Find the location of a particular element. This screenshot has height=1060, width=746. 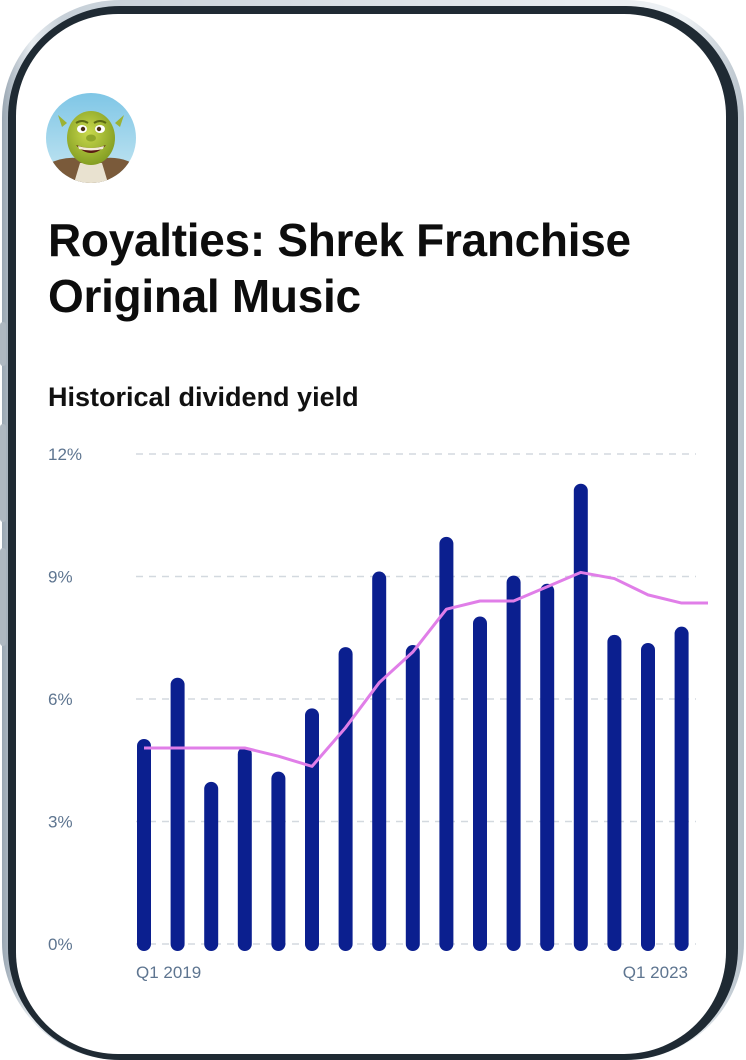

y-tick-label: 0% is located at coordinates (60, 944).